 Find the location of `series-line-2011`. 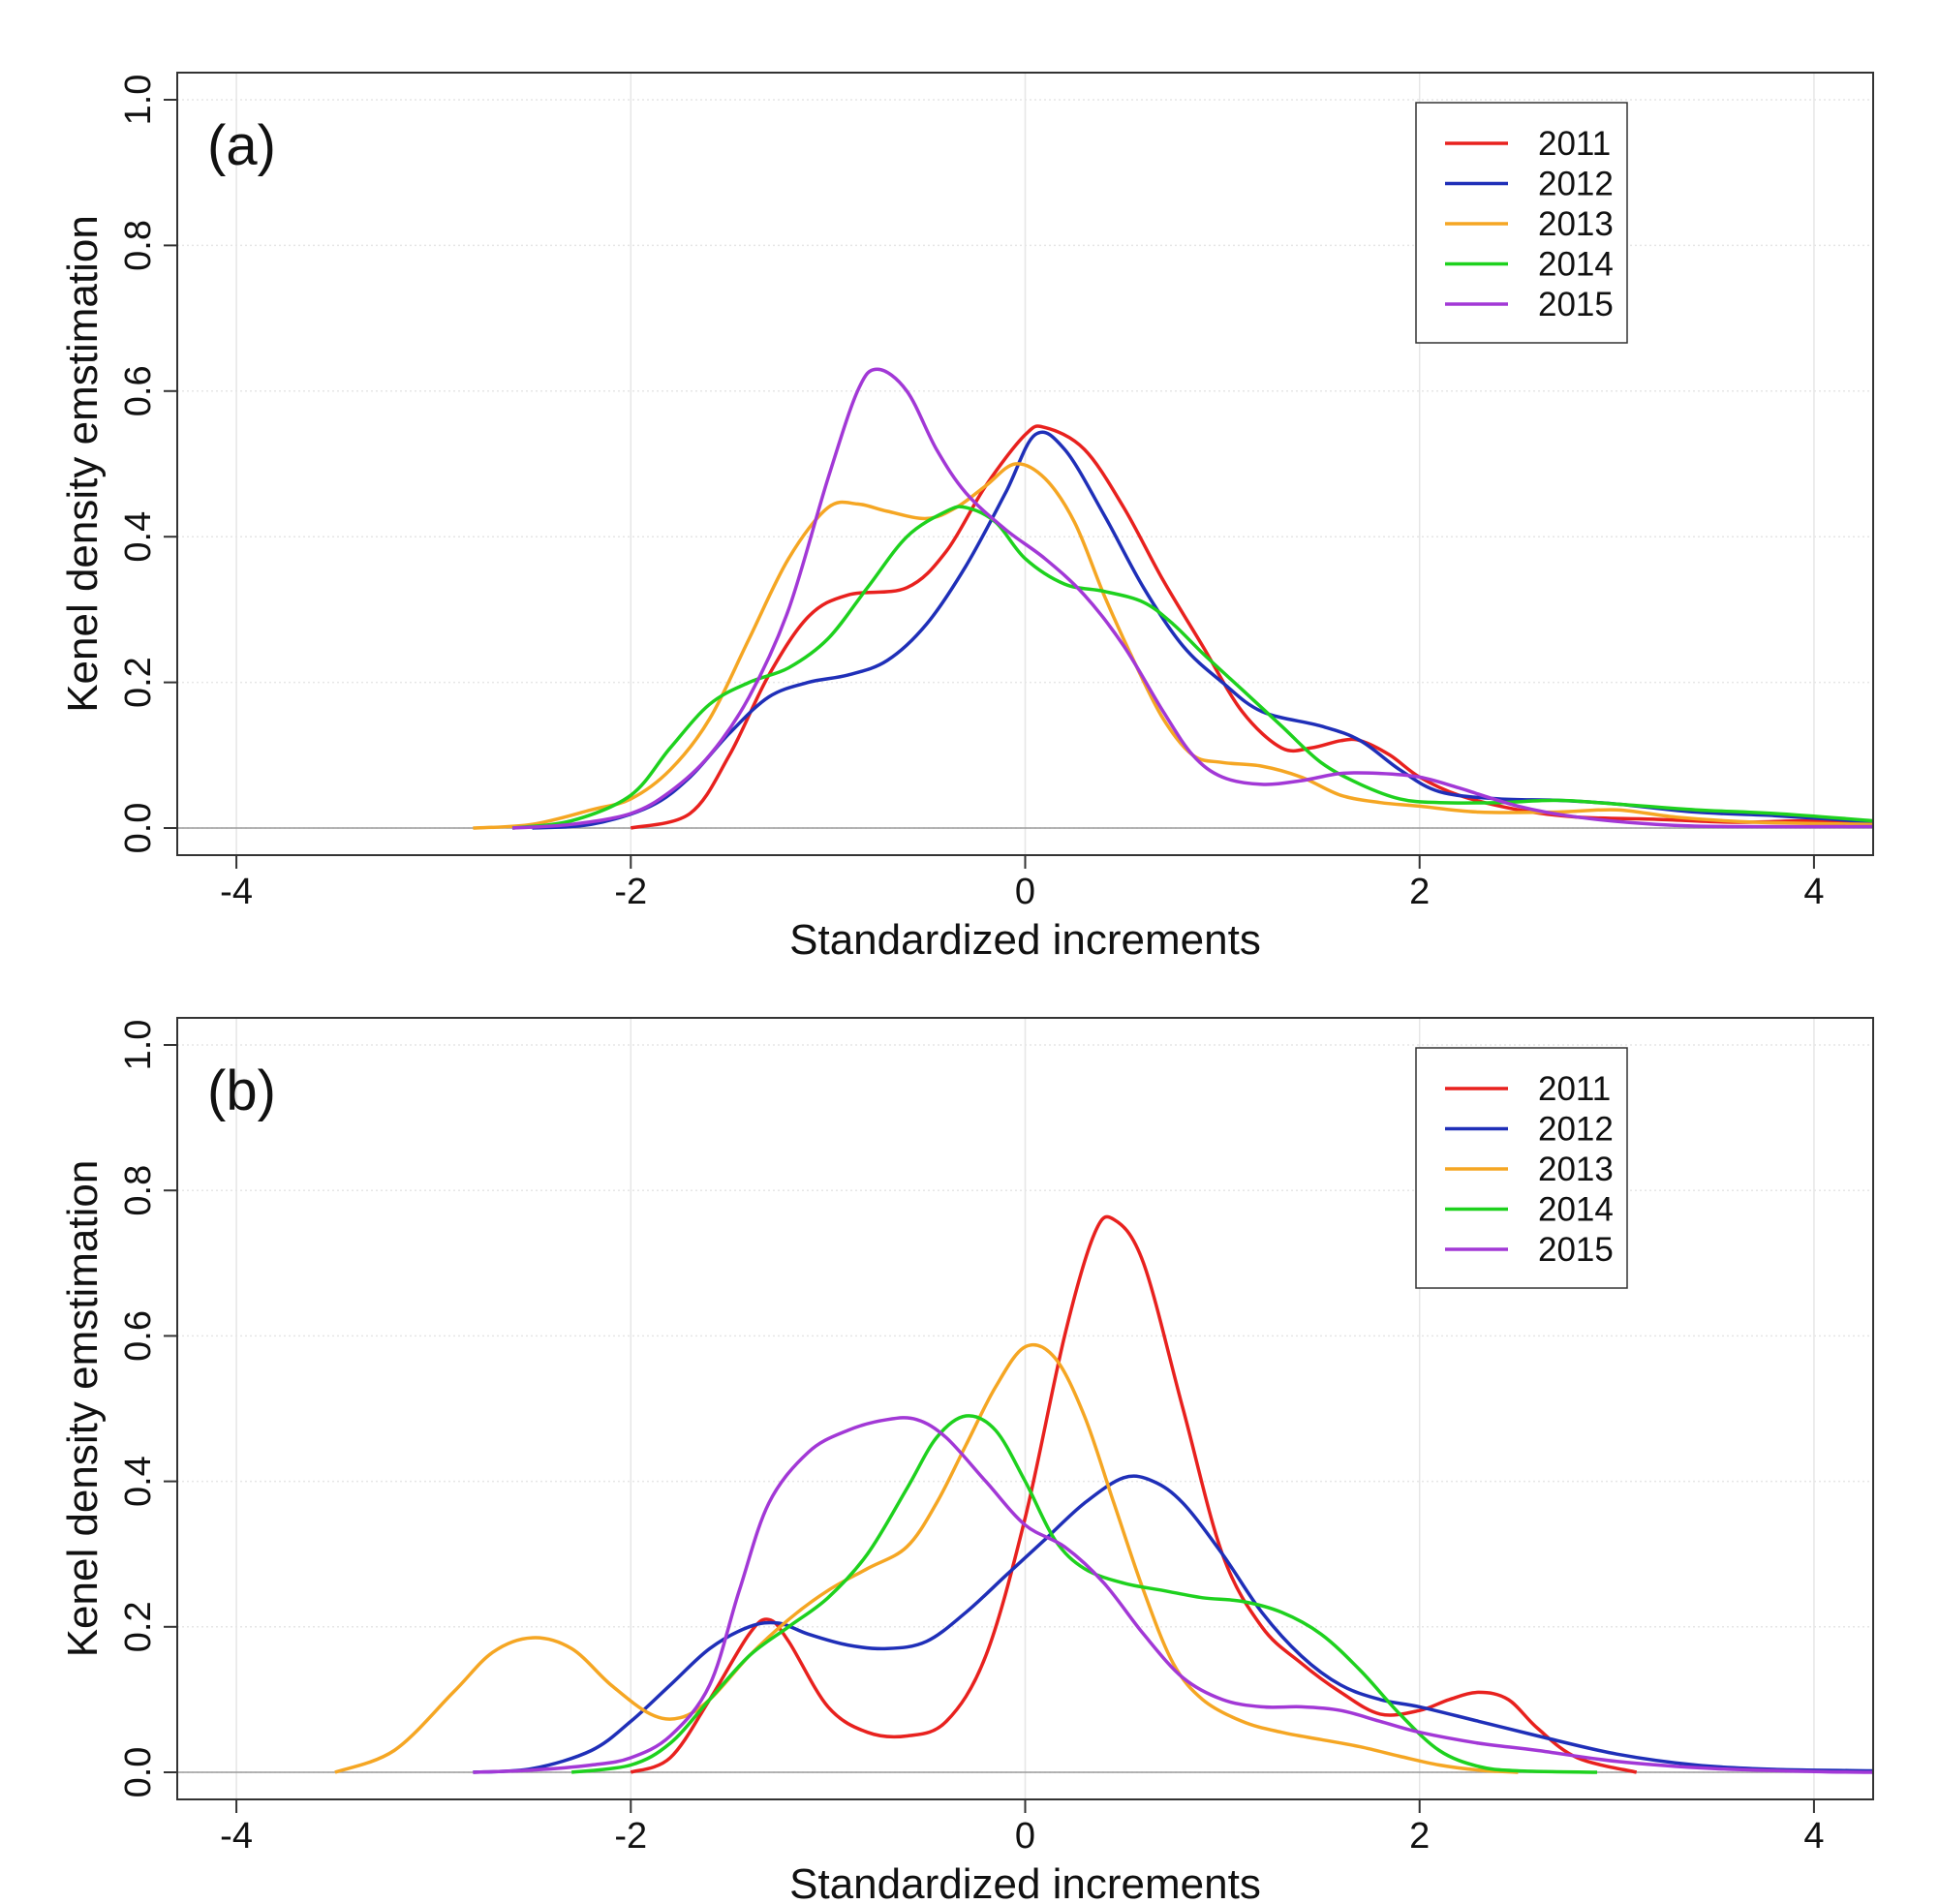

series-line-2011 is located at coordinates (1251, 627).